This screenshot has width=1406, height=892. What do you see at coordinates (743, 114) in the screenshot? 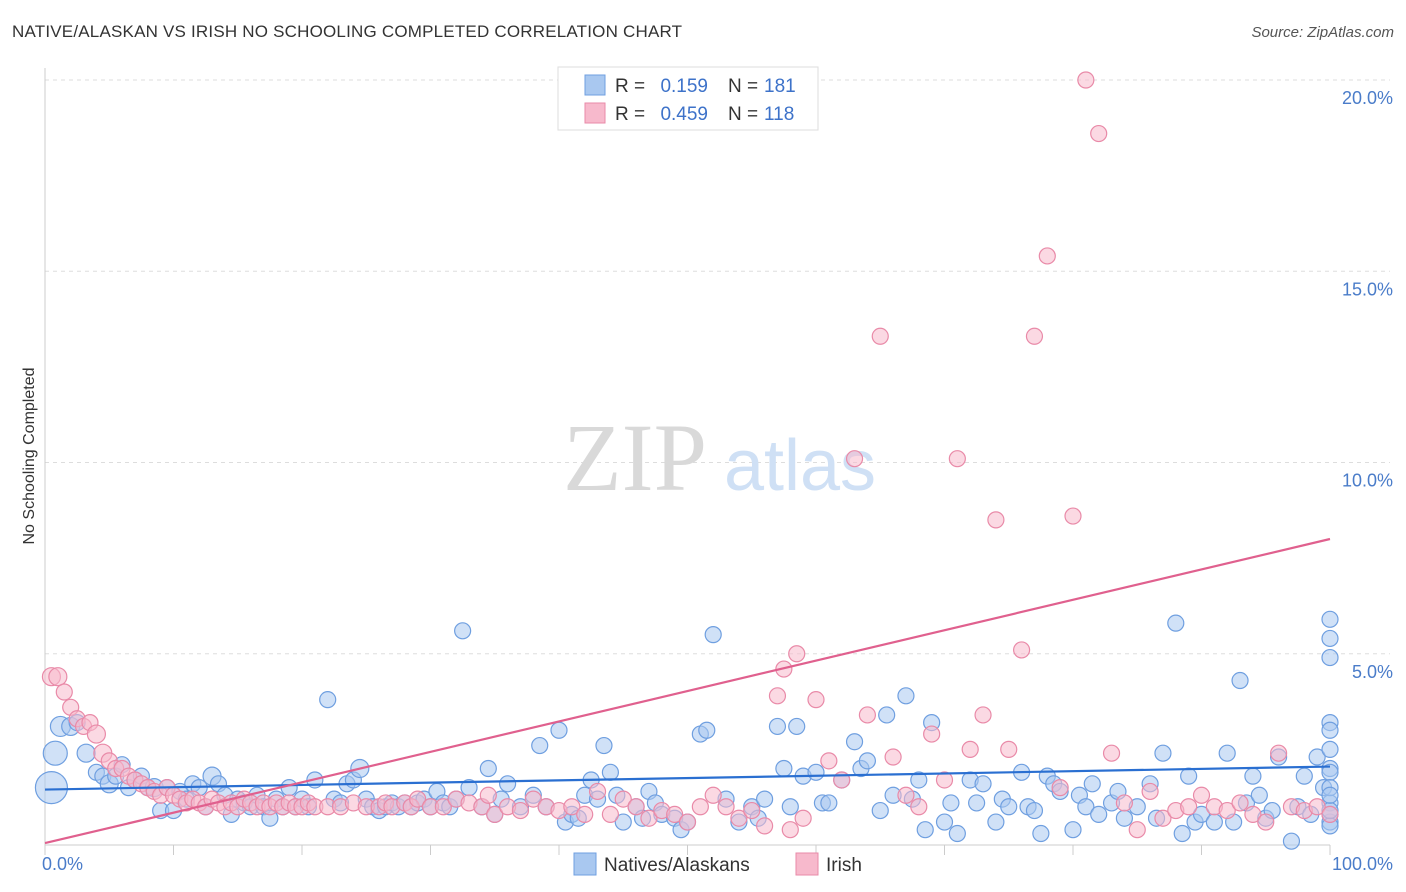
I see `legend-n-label-1: N =` at bounding box center [743, 114].